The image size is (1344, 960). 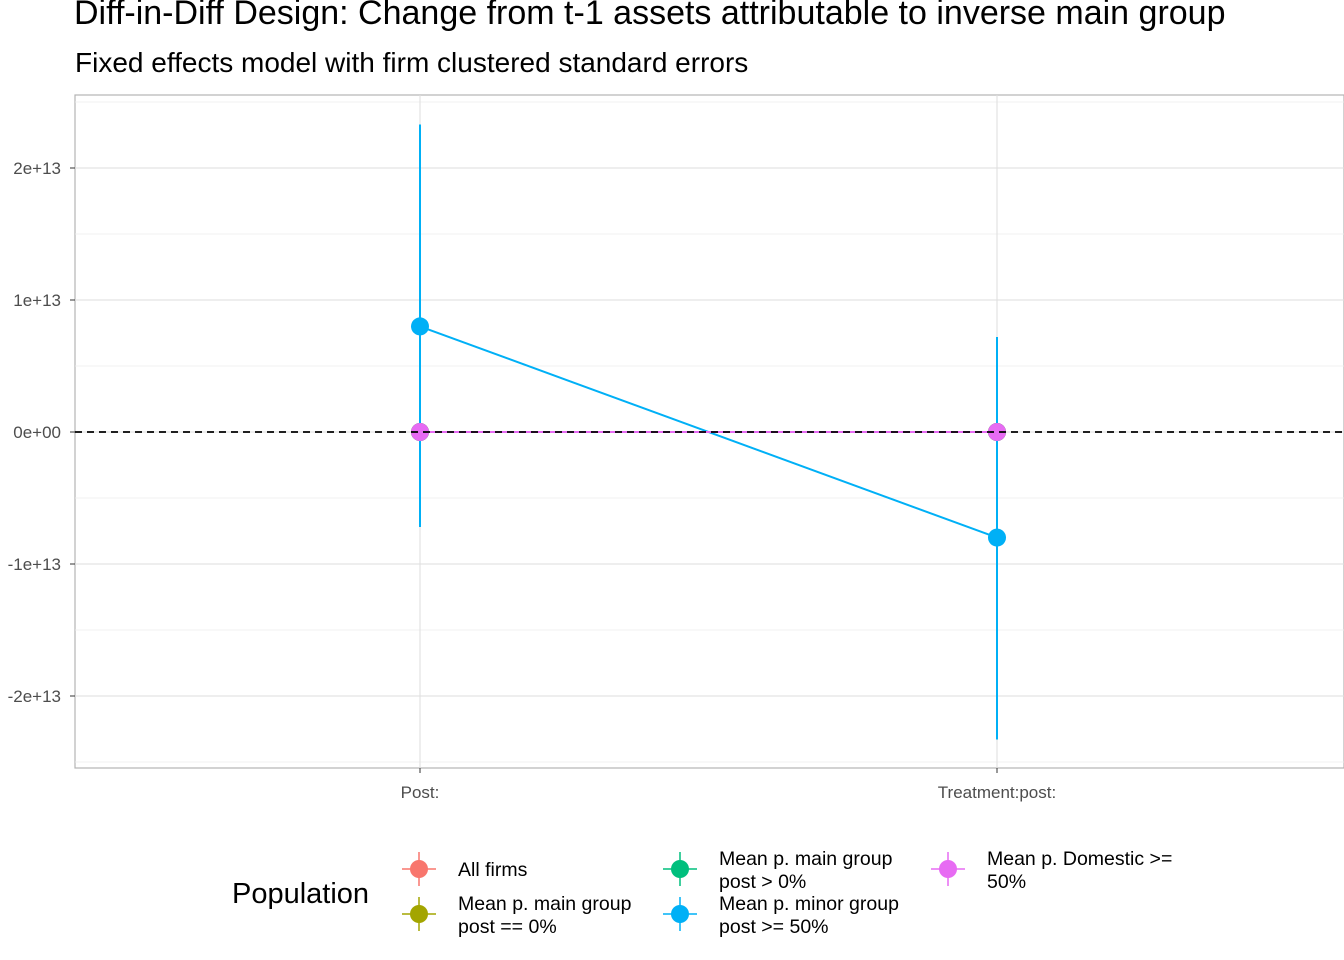 I want to click on legend-label: Mean p. Domestic >=, so click(x=1079, y=859).